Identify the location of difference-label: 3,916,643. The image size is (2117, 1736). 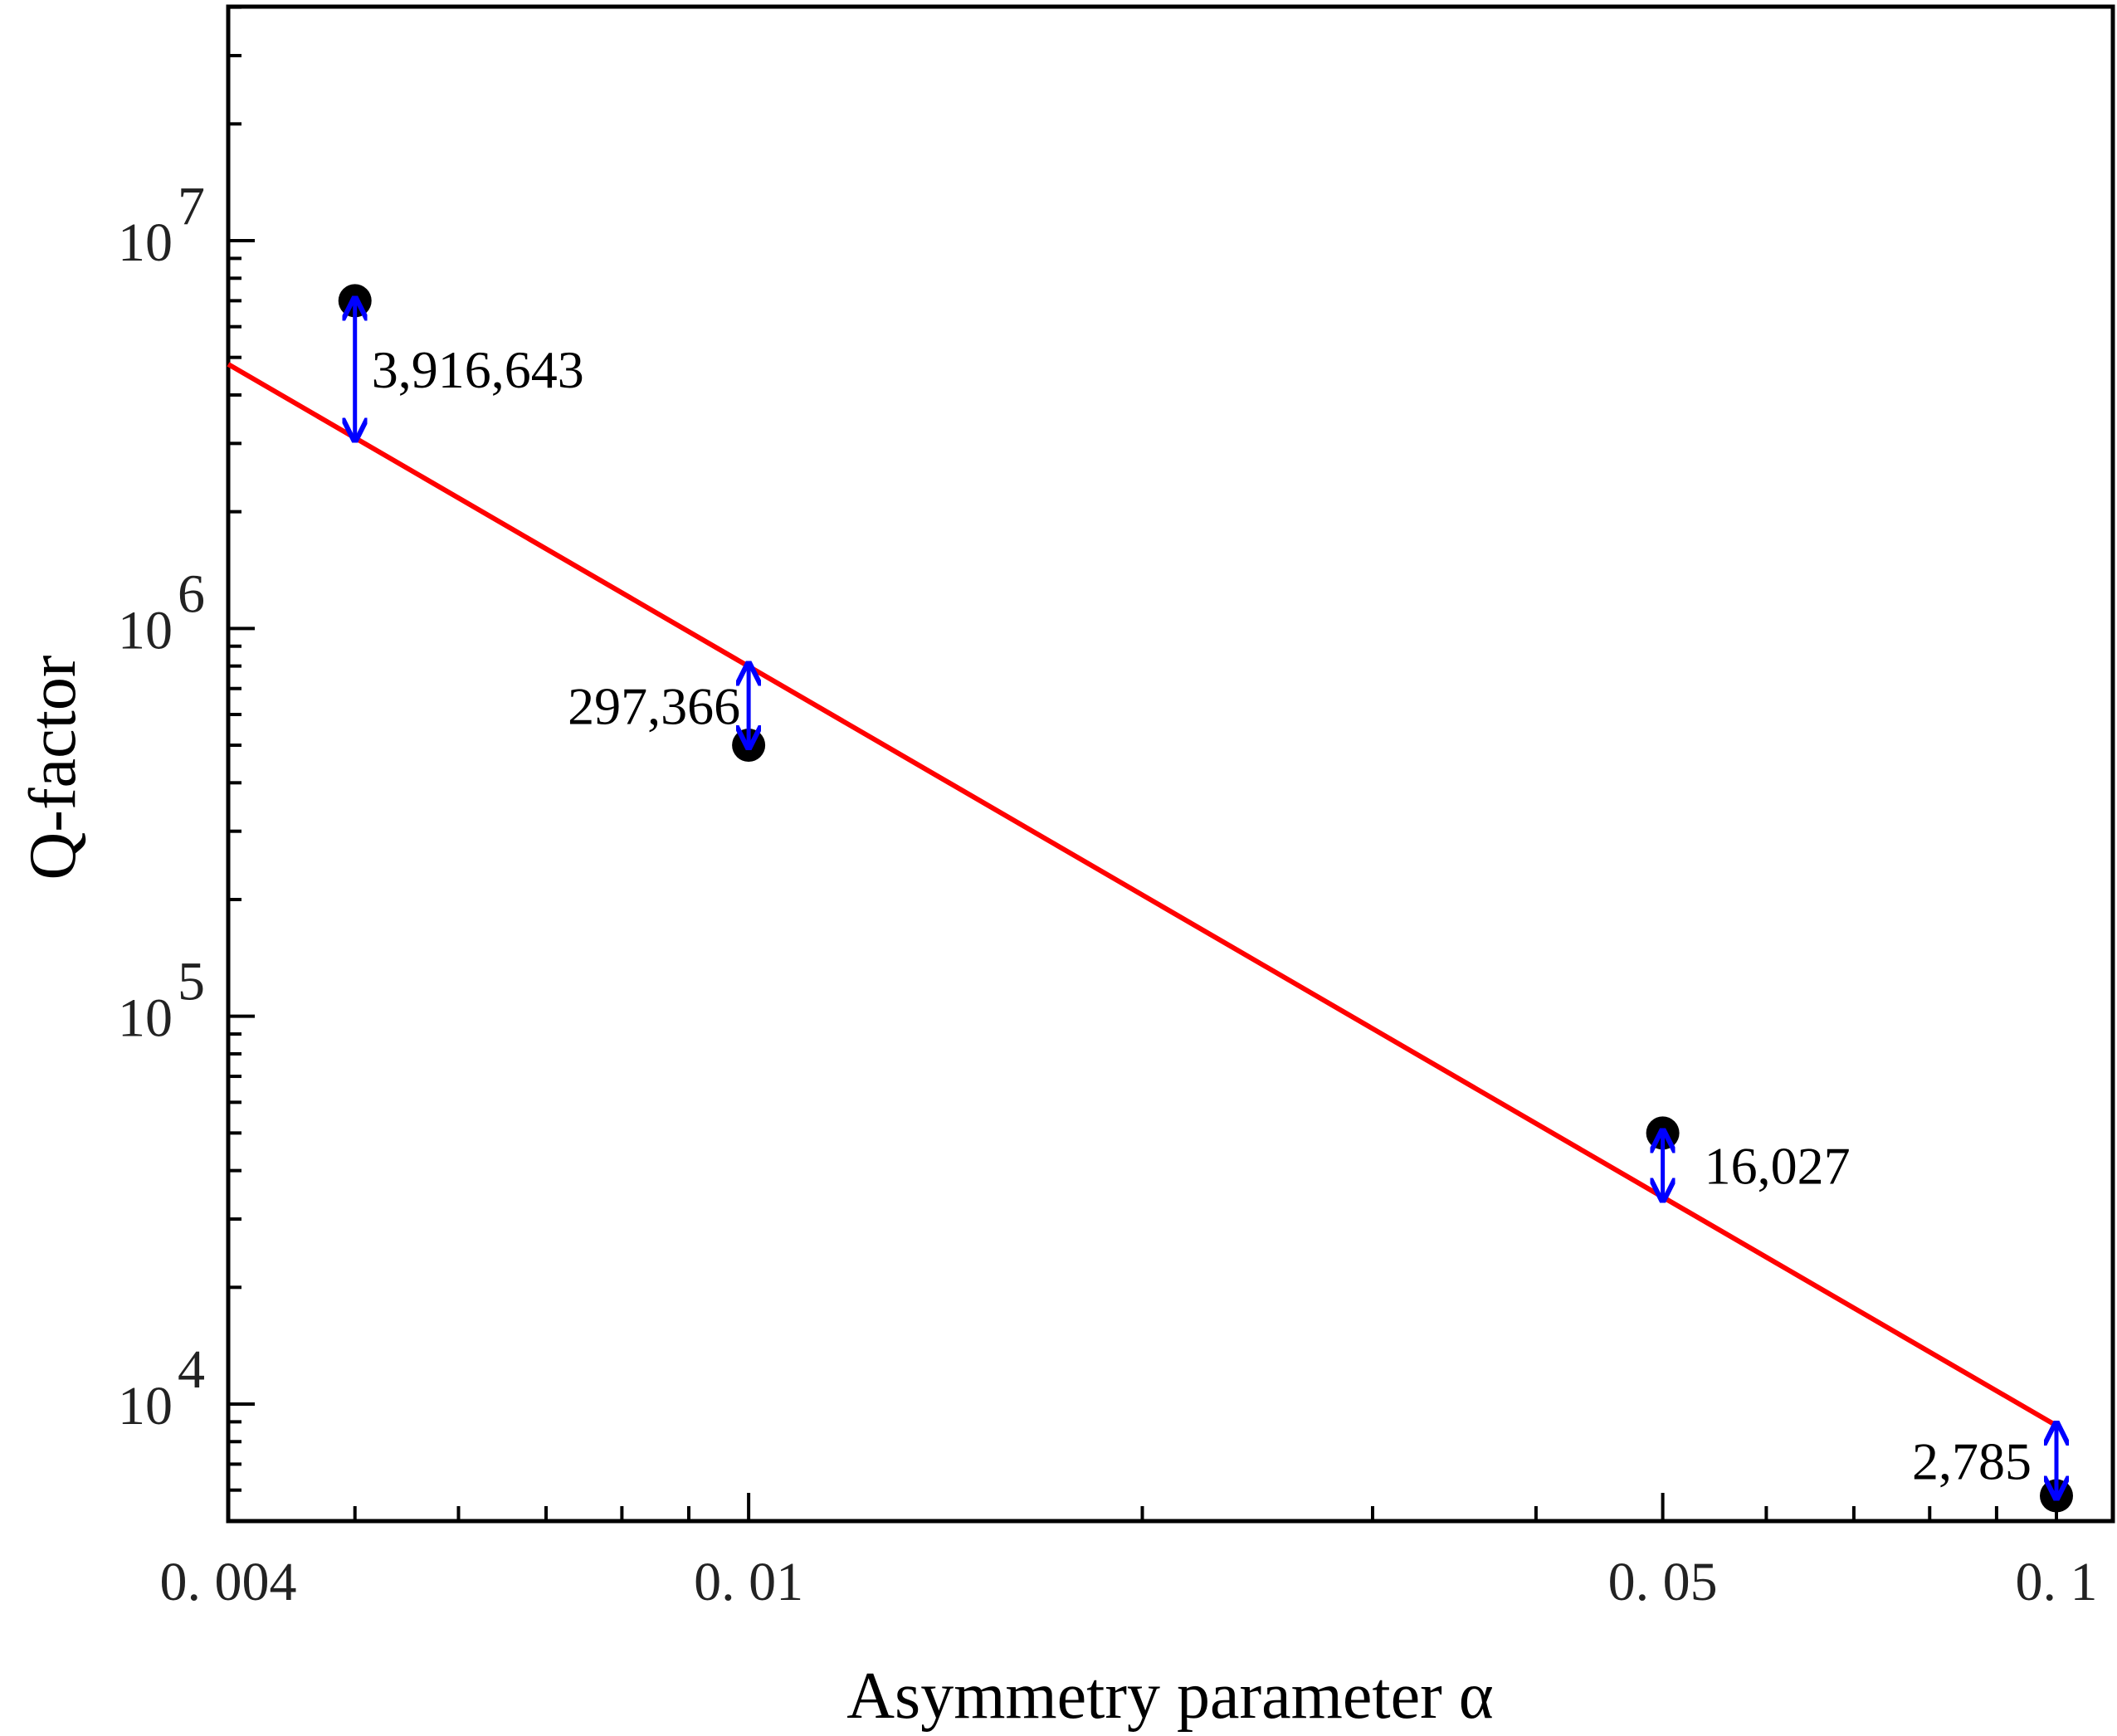
(478, 369).